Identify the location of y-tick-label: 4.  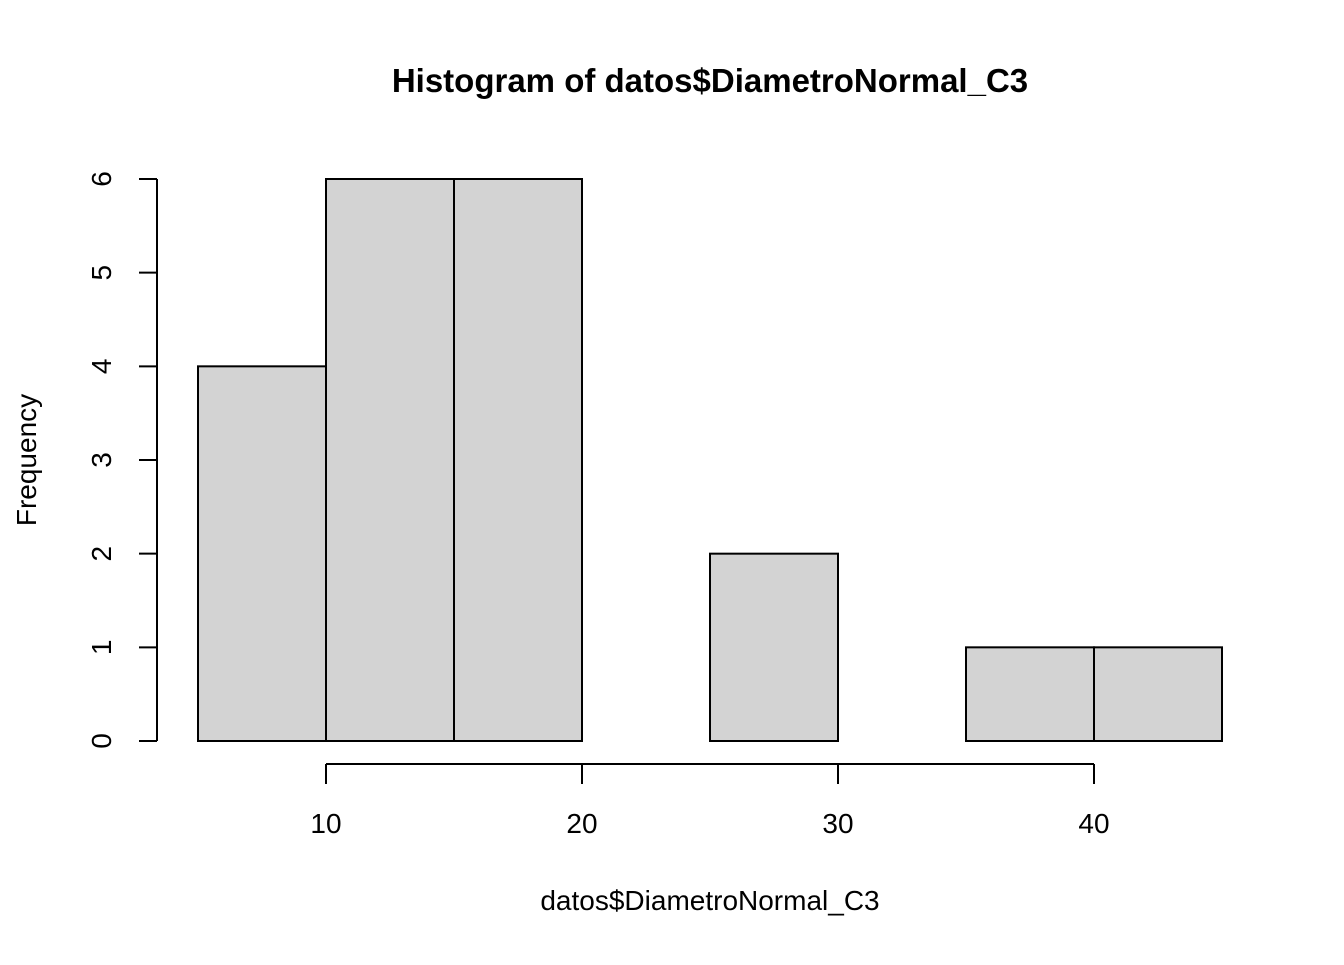
(101, 367).